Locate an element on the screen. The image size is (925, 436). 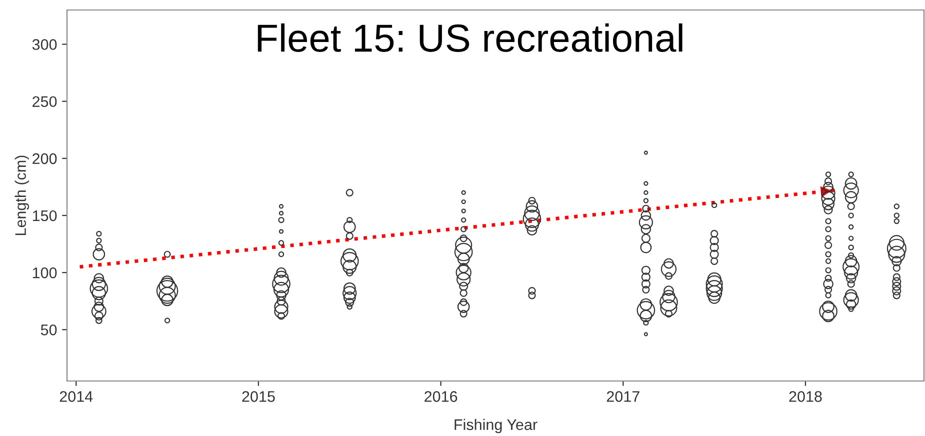
chart-title: Fleet 15: US recreational is located at coordinates (470, 37).